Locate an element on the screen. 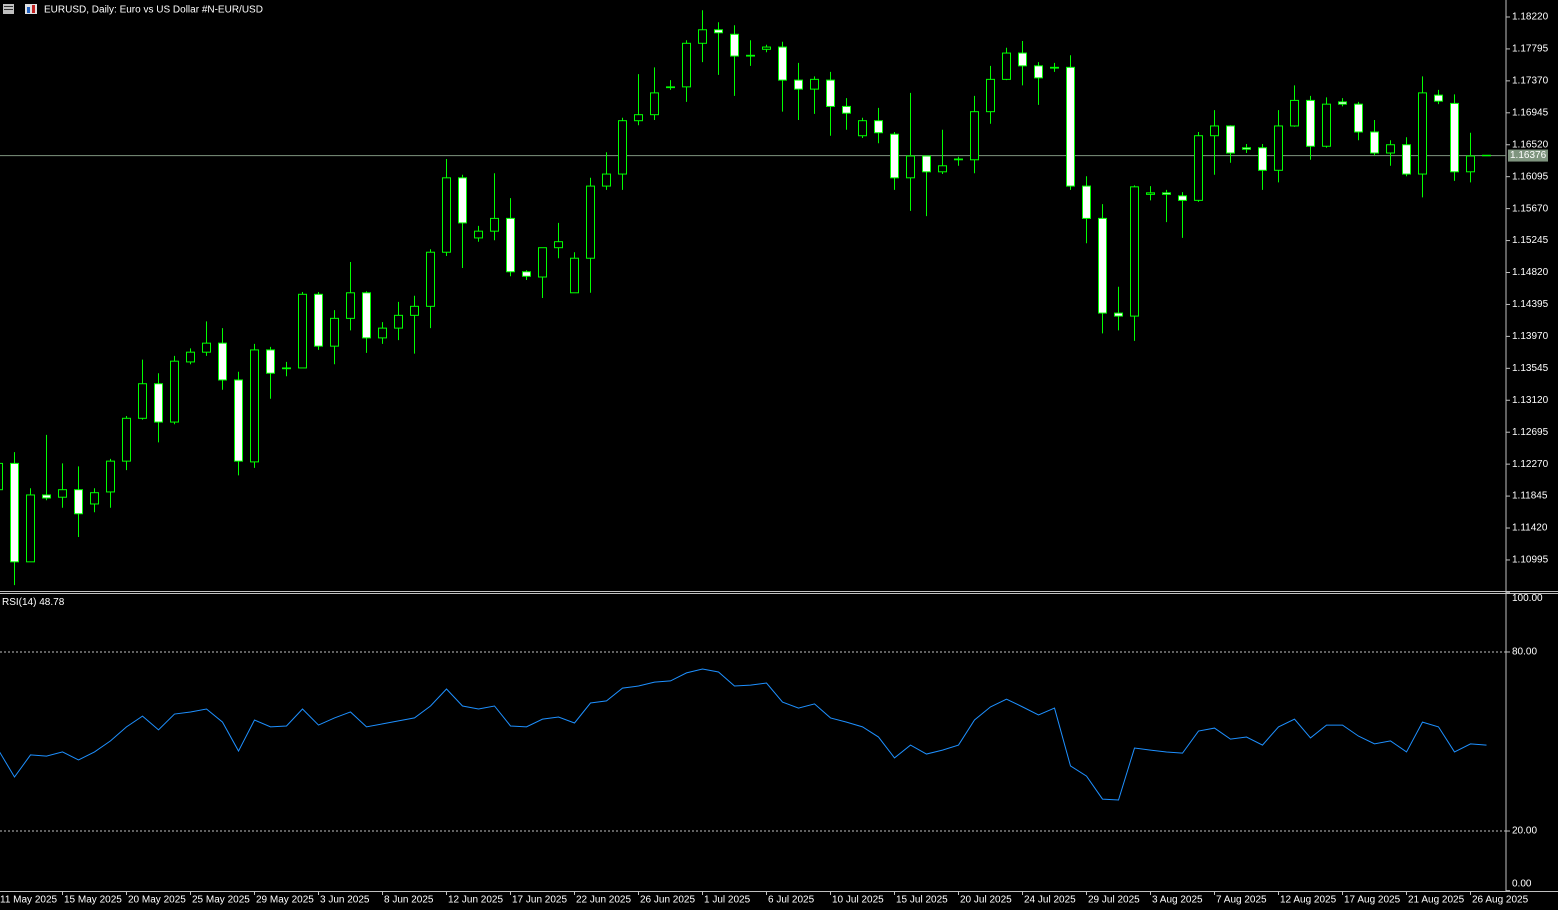  y-tick-label: 1.11845 is located at coordinates (1530, 496).